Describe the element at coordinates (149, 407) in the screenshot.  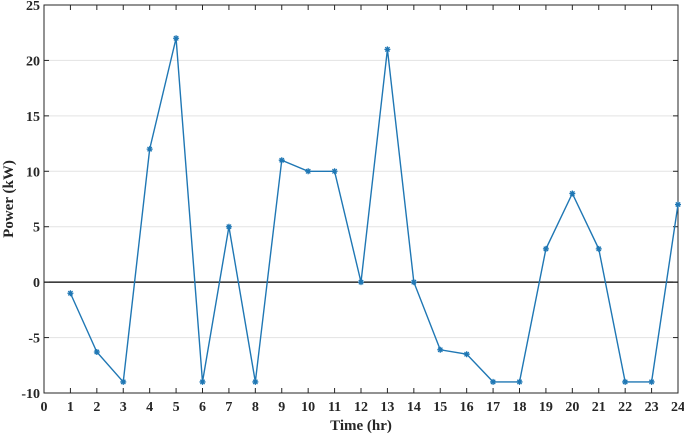
I see `x-tick-label: 4` at that location.